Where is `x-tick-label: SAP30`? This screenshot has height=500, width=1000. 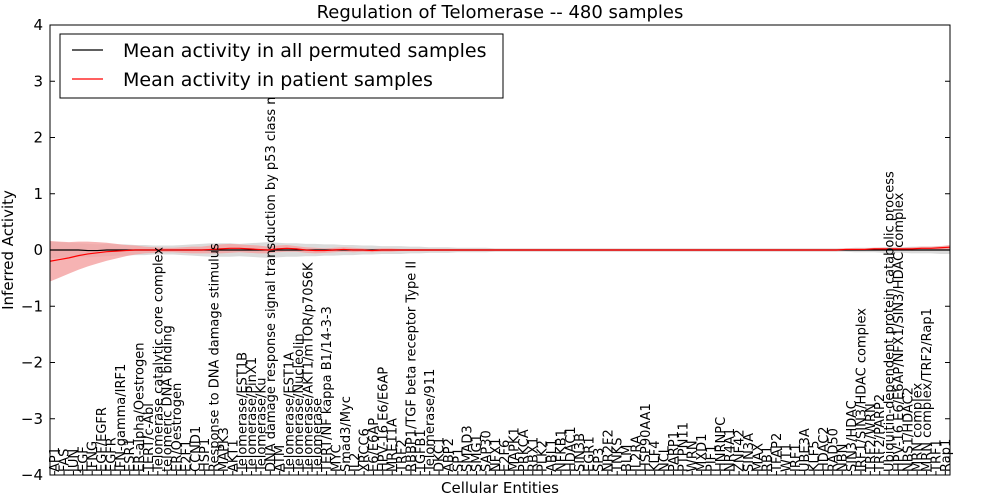 x-tick-label: SAP30 is located at coordinates (486, 451).